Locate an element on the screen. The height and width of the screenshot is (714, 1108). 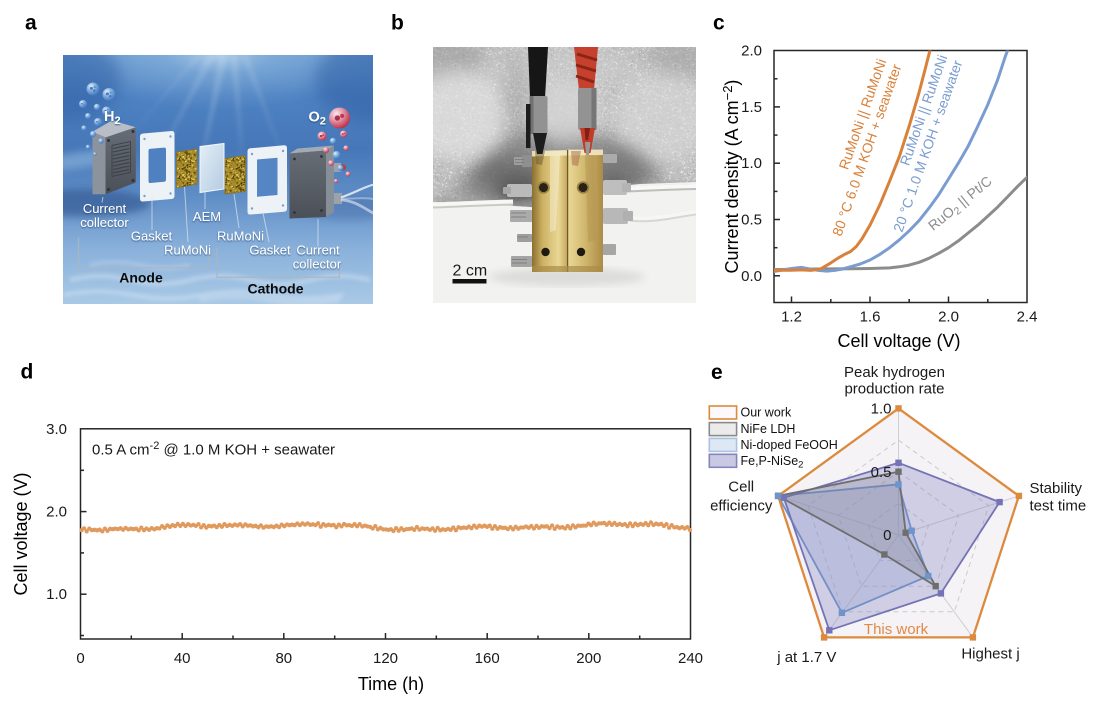
svg-text: Anode is located at coordinates (141, 278).